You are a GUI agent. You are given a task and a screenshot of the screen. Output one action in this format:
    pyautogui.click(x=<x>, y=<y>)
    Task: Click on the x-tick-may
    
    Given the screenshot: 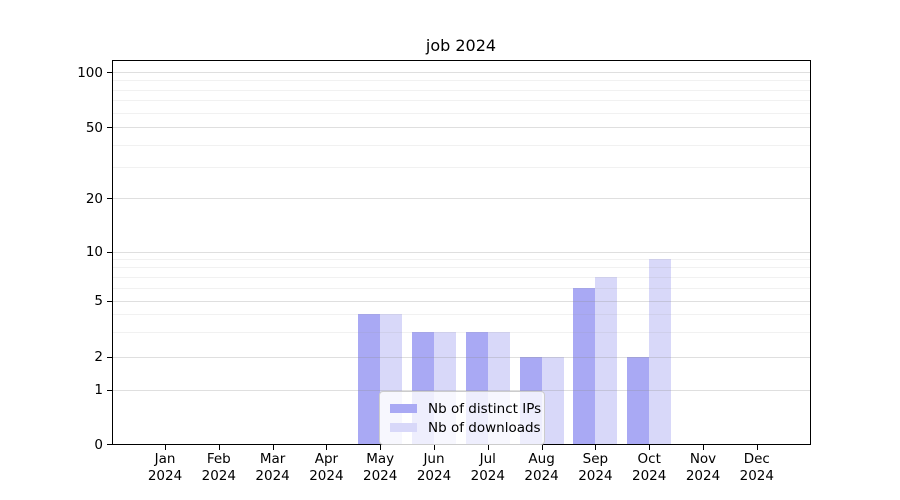 What is the action you would take?
    pyautogui.click(x=381, y=447)
    